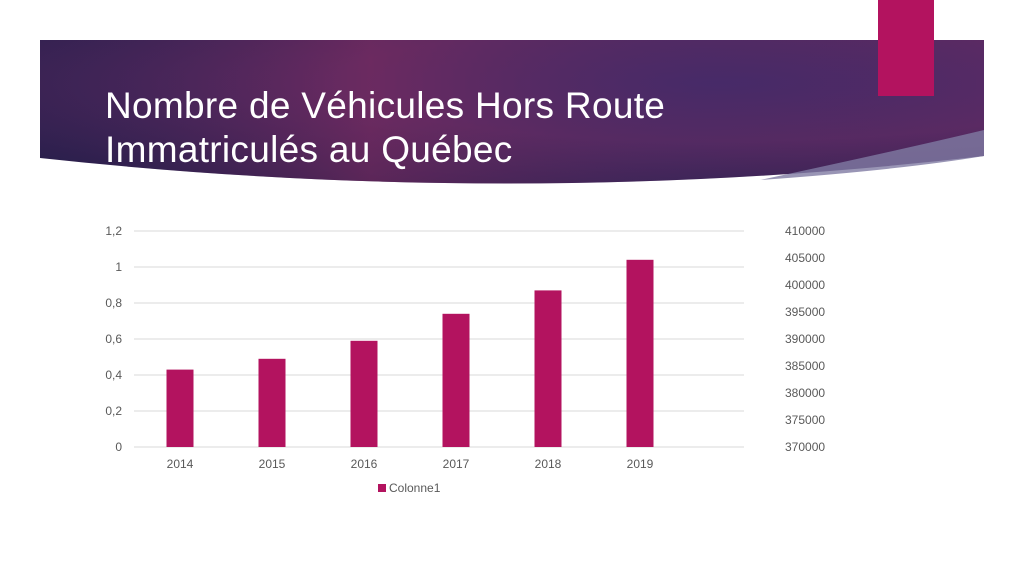 This screenshot has width=1024, height=576. Describe the element at coordinates (415, 488) in the screenshot. I see `legend-label: Colonne1` at that location.